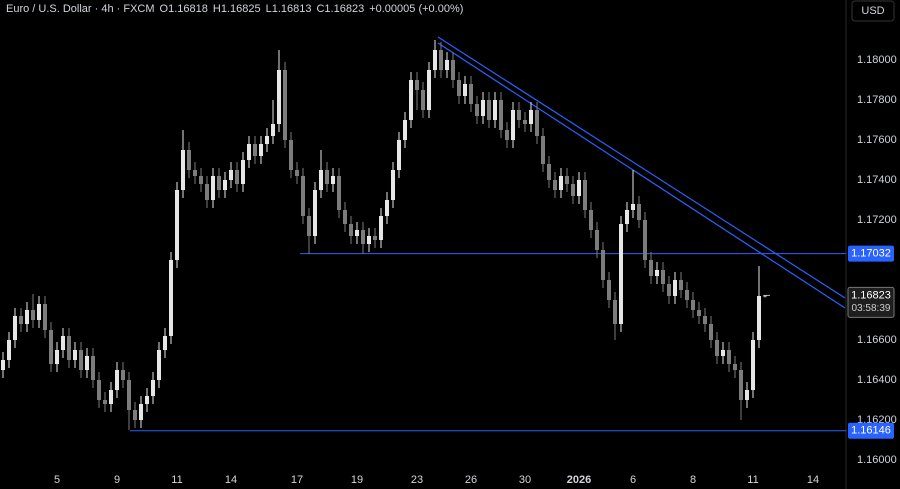  What do you see at coordinates (877, 60) in the screenshot?
I see `y-tick-label: 1.18000` at bounding box center [877, 60].